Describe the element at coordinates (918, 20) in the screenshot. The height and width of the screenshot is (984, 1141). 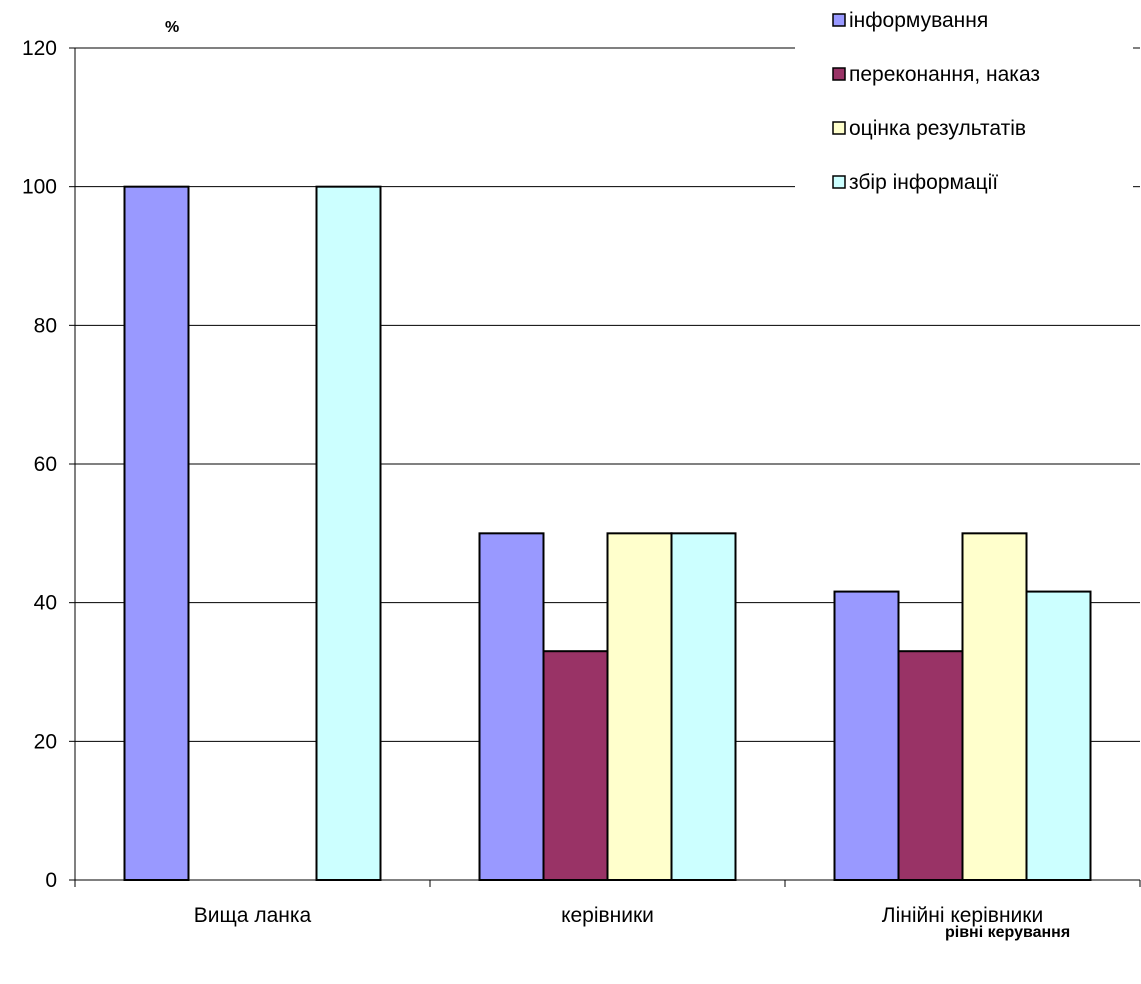
I see `legend-label: інформування` at that location.